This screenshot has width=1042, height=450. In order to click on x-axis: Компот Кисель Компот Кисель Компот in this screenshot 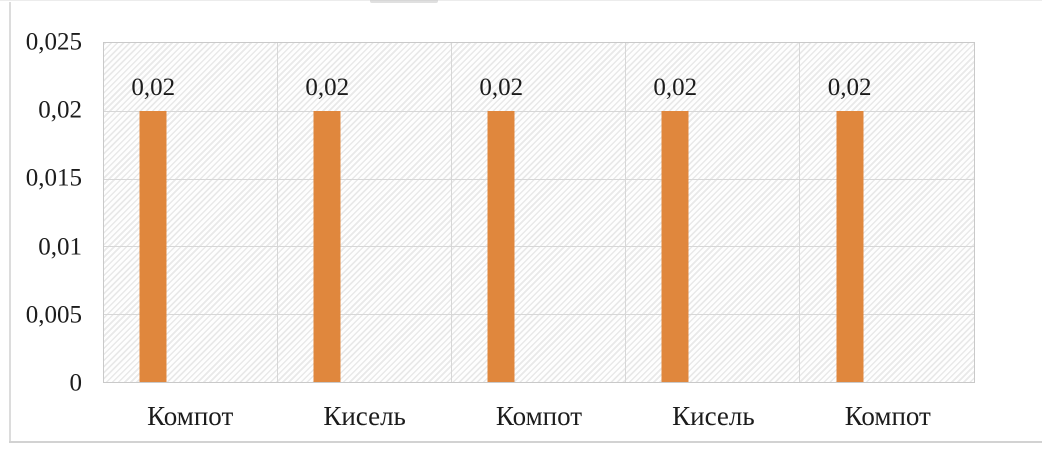, I will do `click(539, 413)`.